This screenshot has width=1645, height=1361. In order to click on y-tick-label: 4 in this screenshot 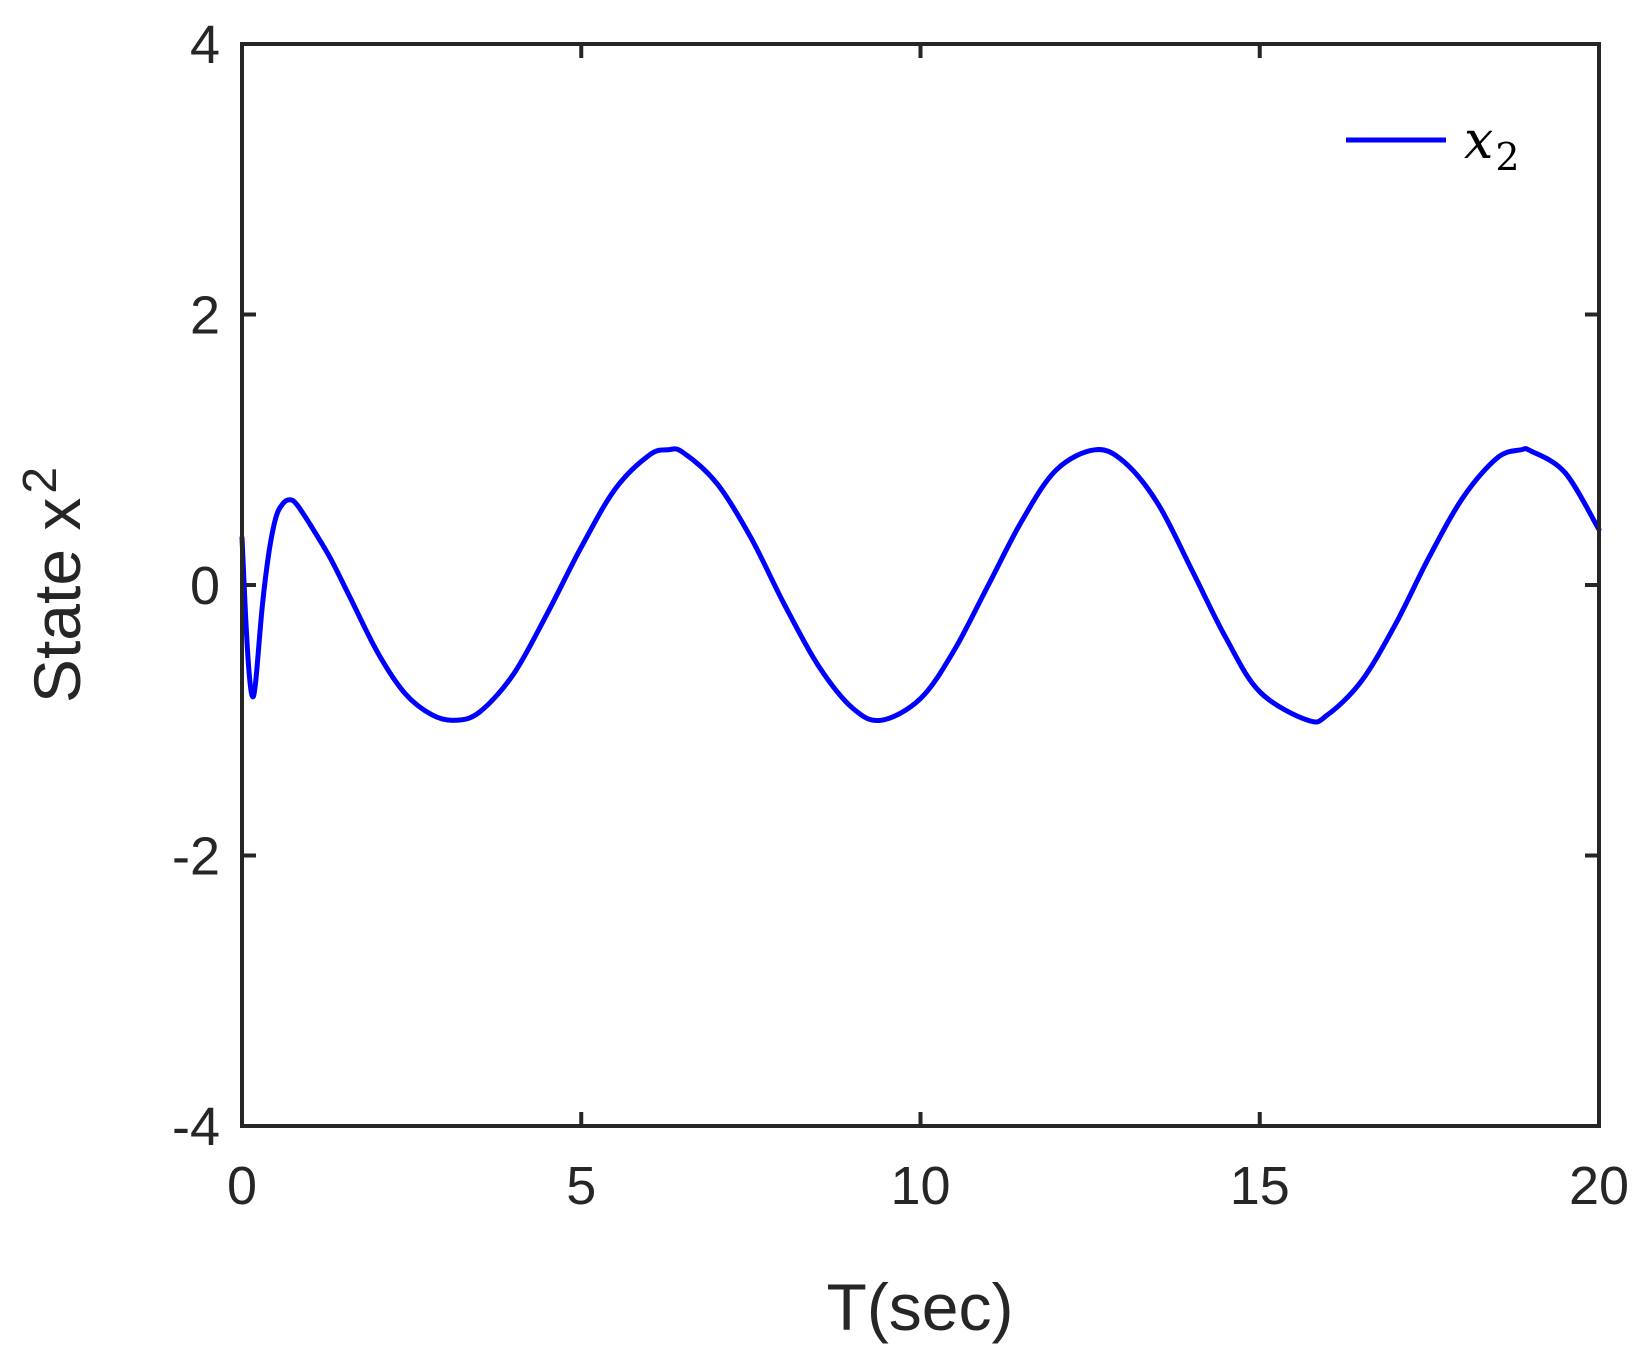, I will do `click(205, 45)`.